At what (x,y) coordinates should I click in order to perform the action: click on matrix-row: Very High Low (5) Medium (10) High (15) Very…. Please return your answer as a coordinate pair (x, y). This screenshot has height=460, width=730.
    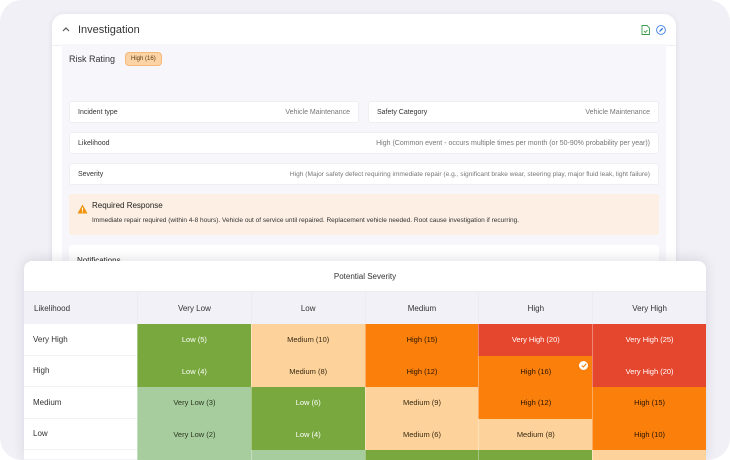
    Looking at the image, I should click on (365, 340).